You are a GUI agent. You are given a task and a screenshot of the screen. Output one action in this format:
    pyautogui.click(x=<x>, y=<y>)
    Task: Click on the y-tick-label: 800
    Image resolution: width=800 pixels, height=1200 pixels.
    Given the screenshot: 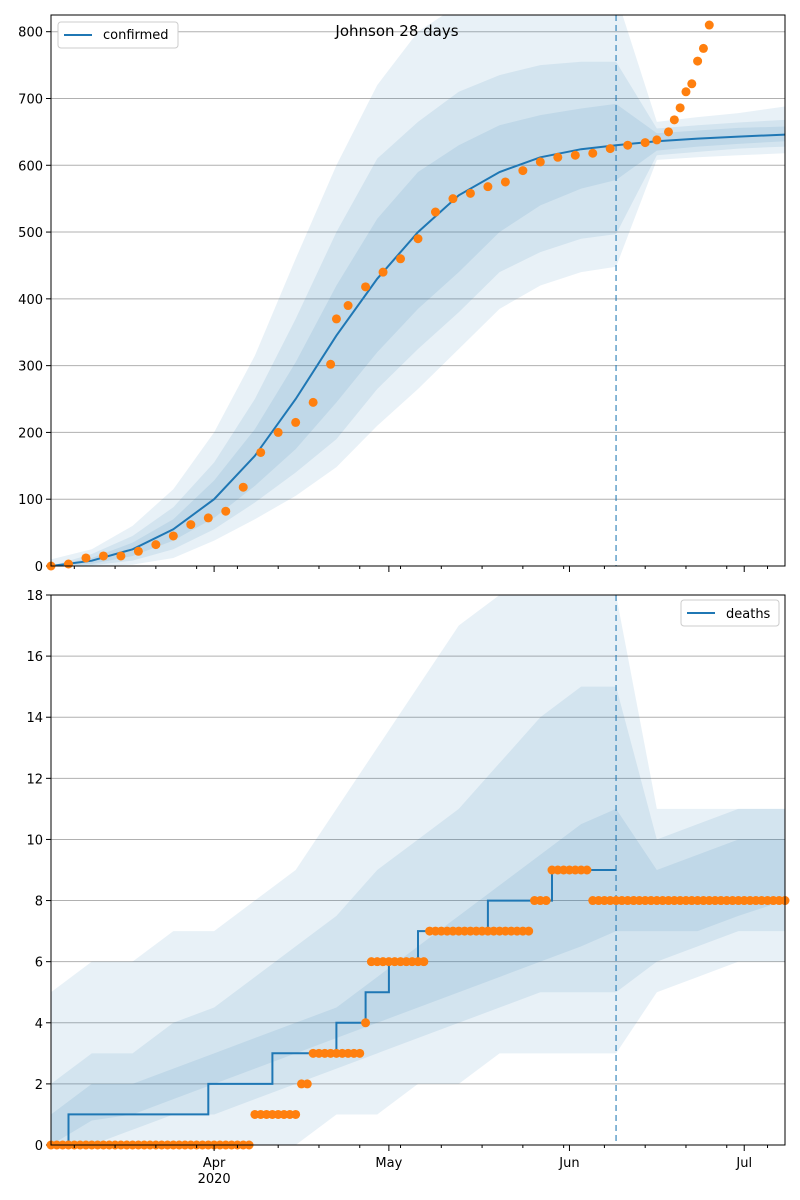 What is the action you would take?
    pyautogui.click(x=30, y=33)
    